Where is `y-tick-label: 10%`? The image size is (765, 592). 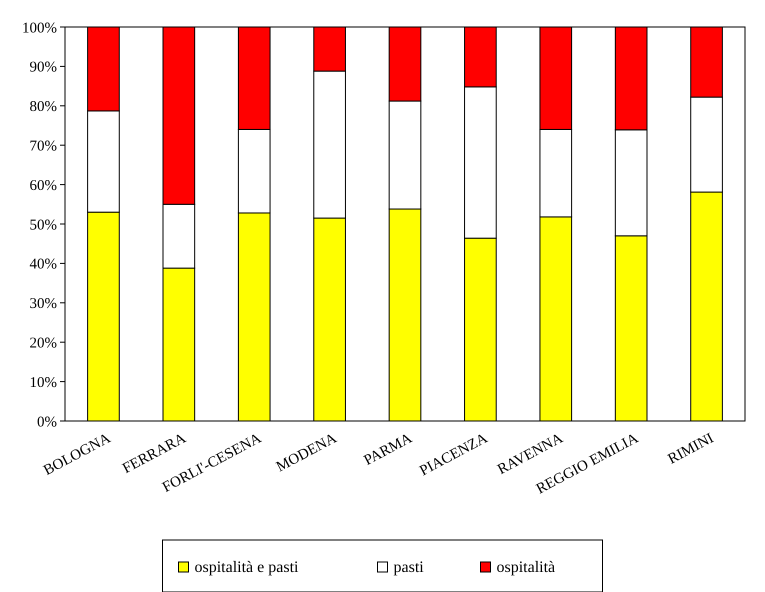
y-tick-label: 10% is located at coordinates (43, 382).